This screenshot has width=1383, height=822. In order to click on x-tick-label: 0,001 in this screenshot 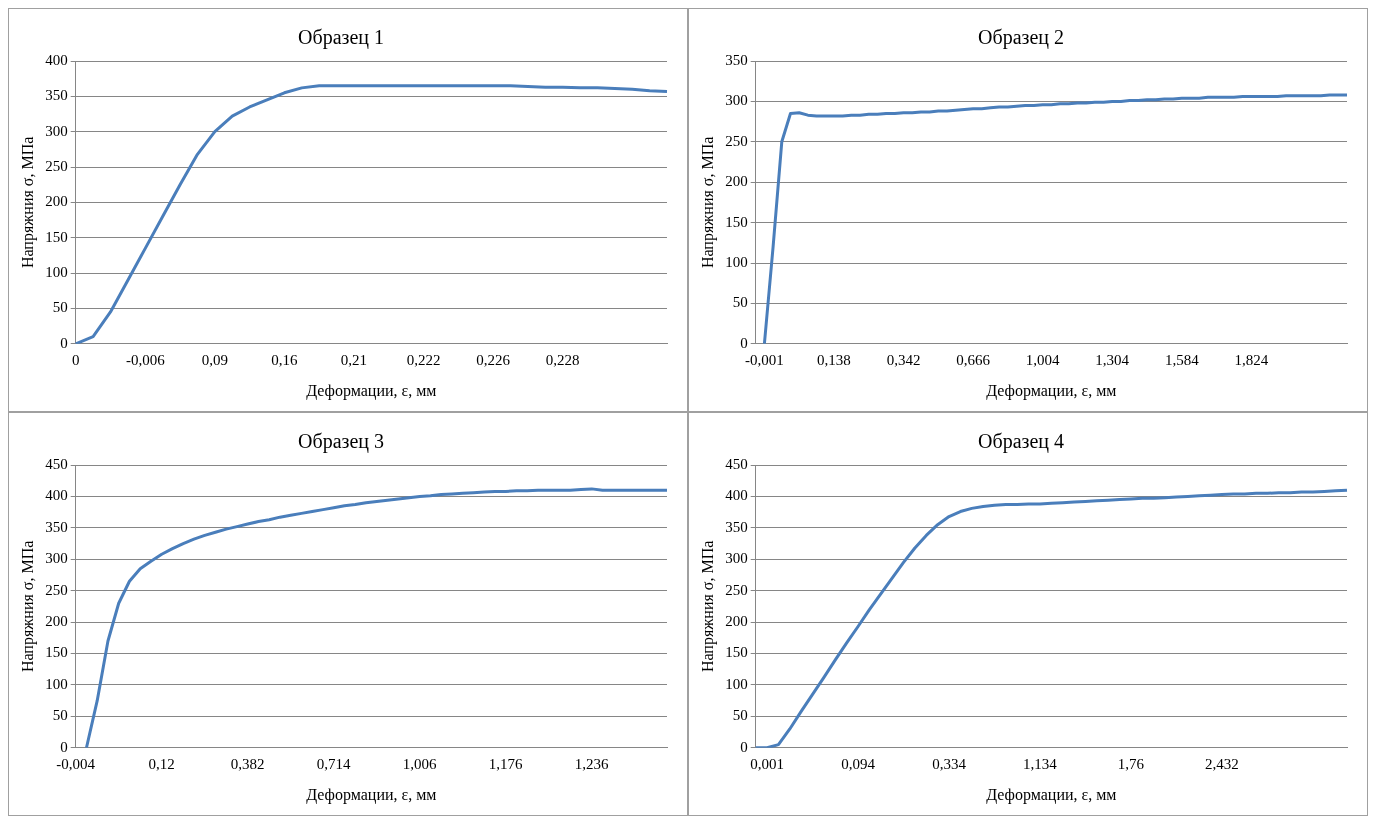, I will do `click(767, 763)`.